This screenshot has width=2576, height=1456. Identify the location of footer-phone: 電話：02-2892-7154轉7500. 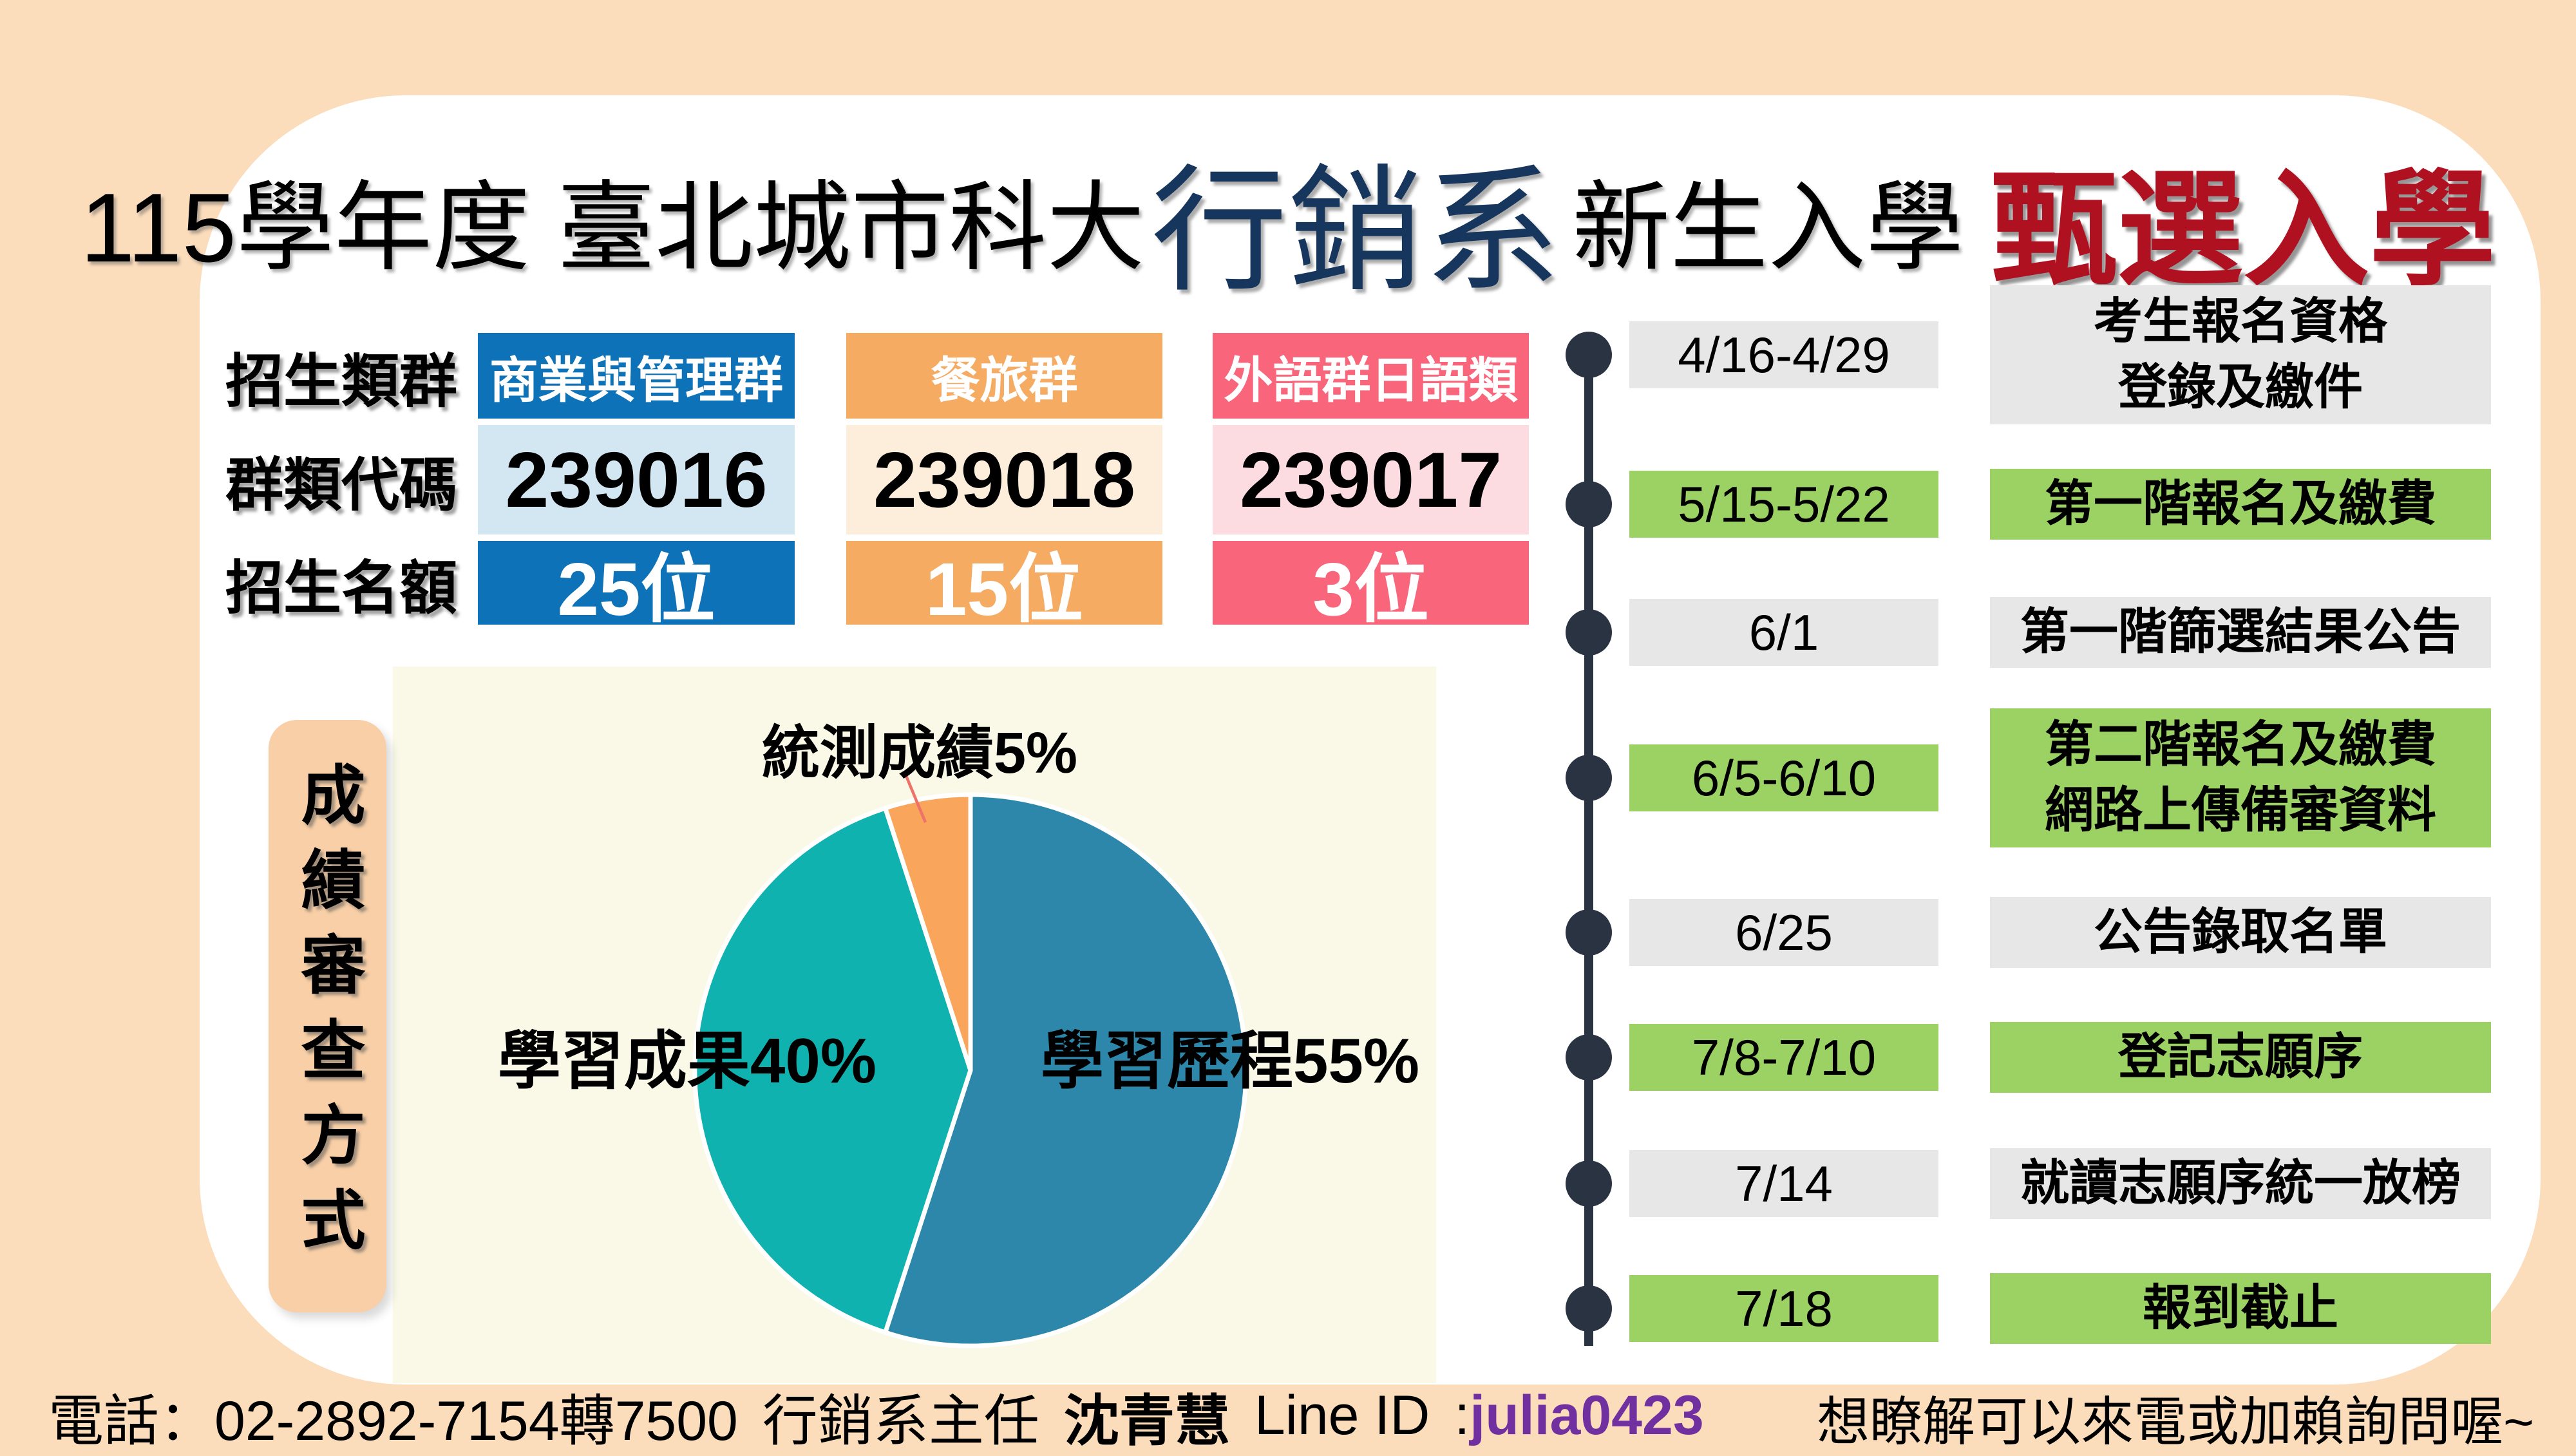
(393, 1421).